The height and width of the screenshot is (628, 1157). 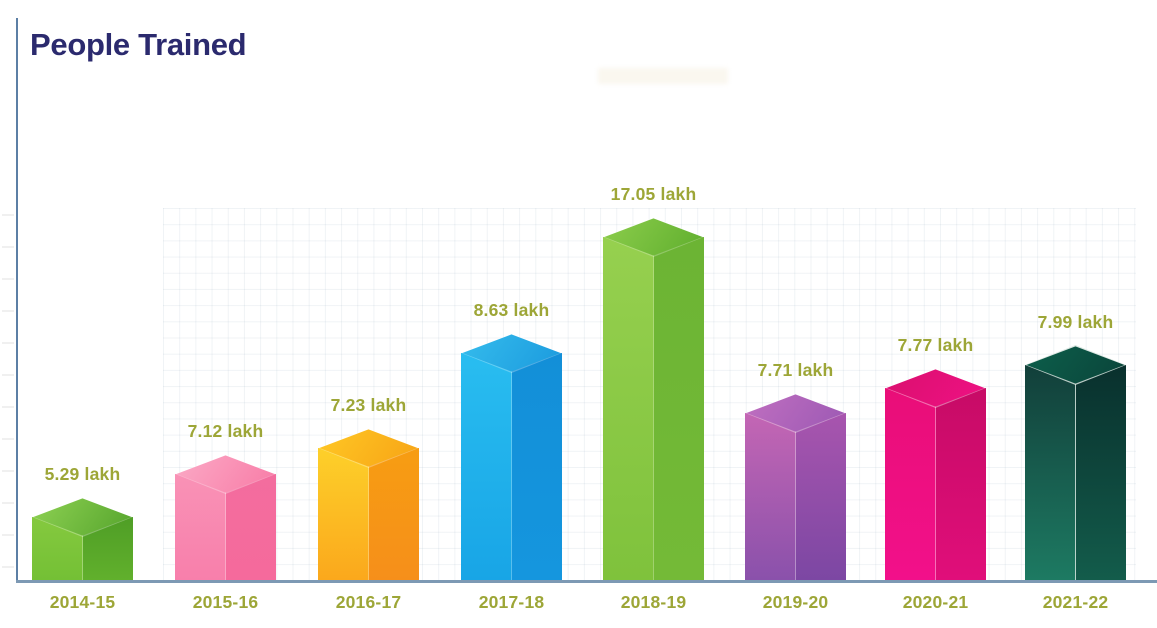 I want to click on value-label-2018-19: 17.05 lakh, so click(x=653, y=194).